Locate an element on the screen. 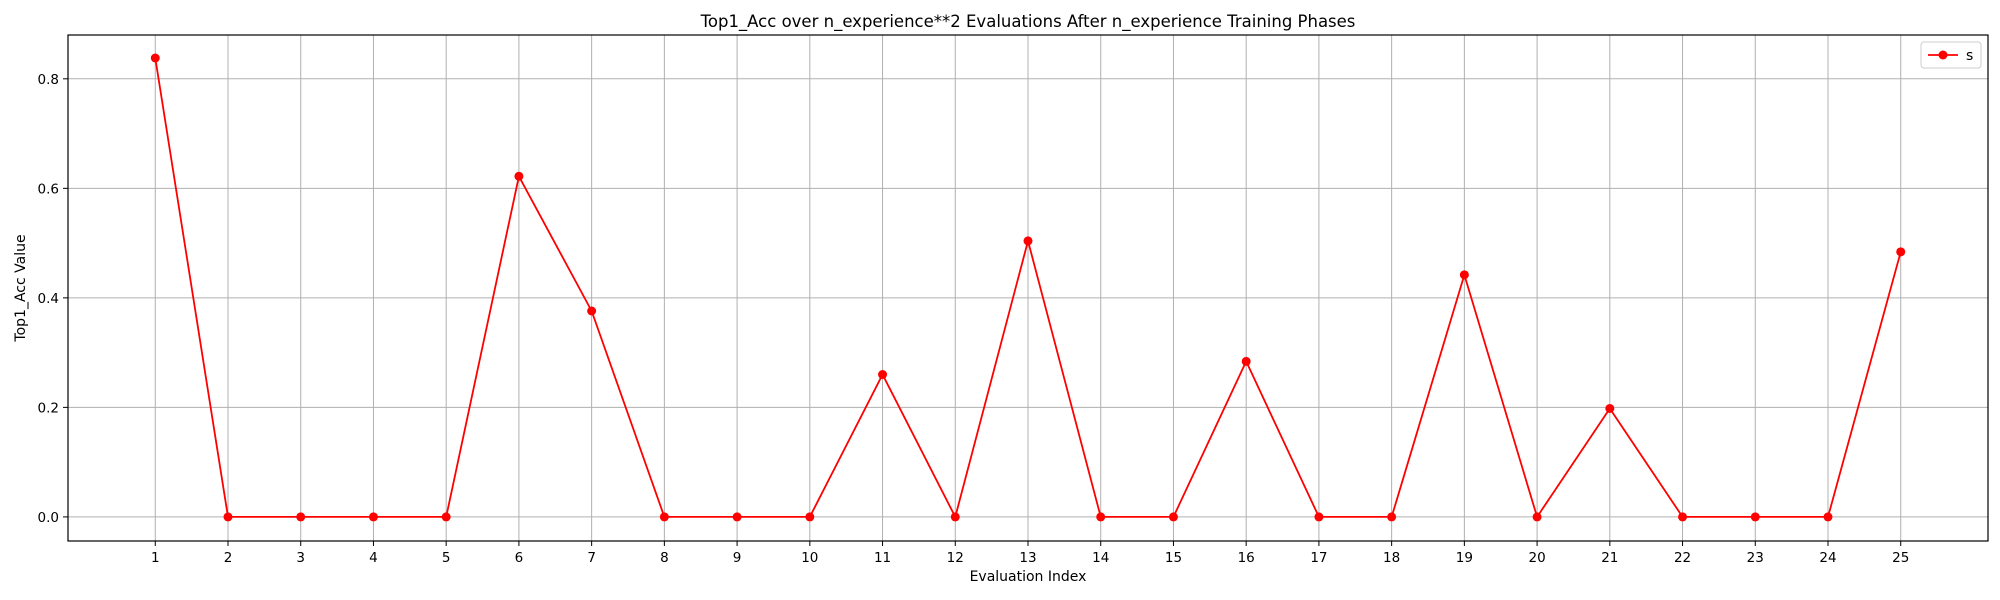 This screenshot has height=600, width=2000. y-tick-label: 0.8 is located at coordinates (48, 80).